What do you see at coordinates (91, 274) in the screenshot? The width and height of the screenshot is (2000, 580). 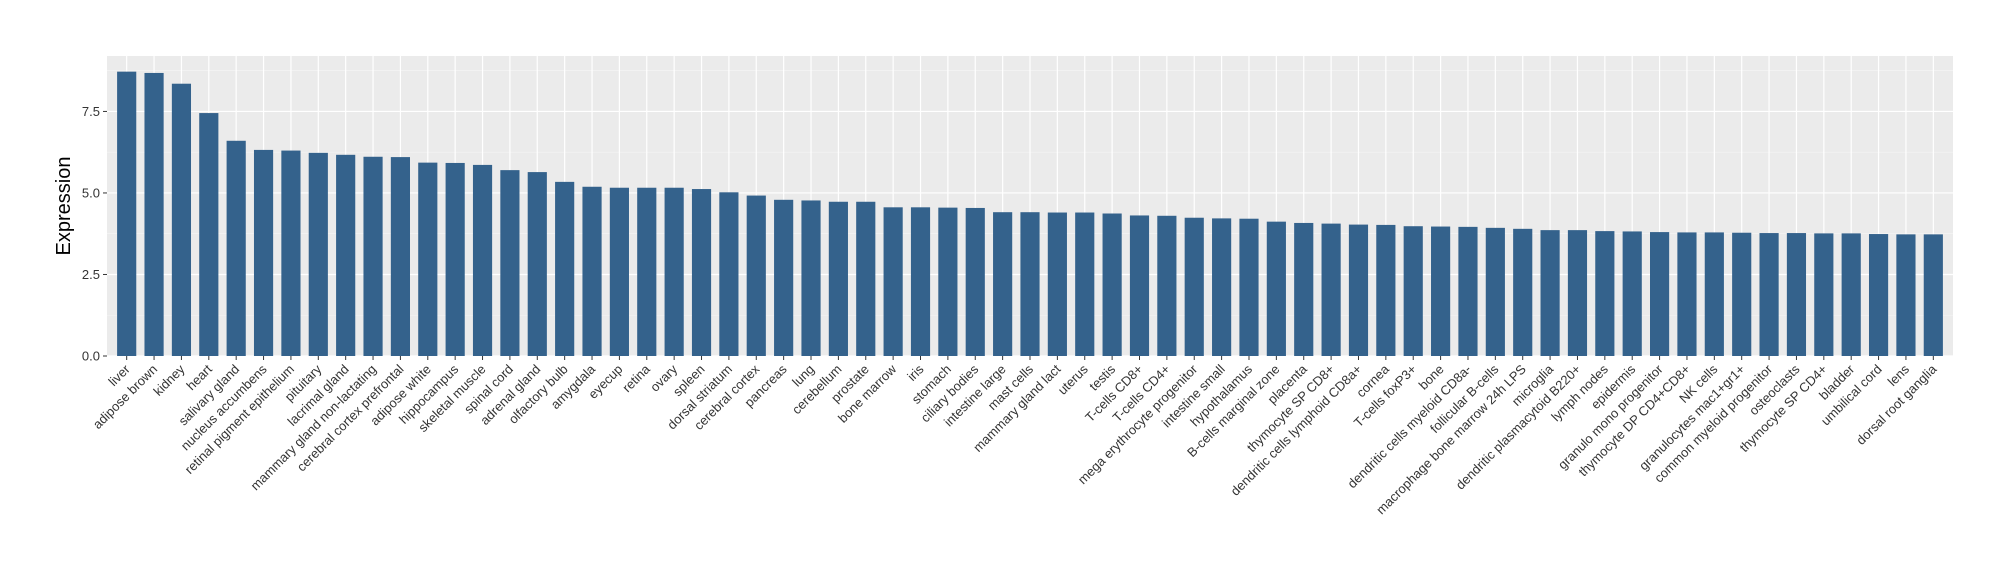 I see `y-tick-label: 2.5` at bounding box center [91, 274].